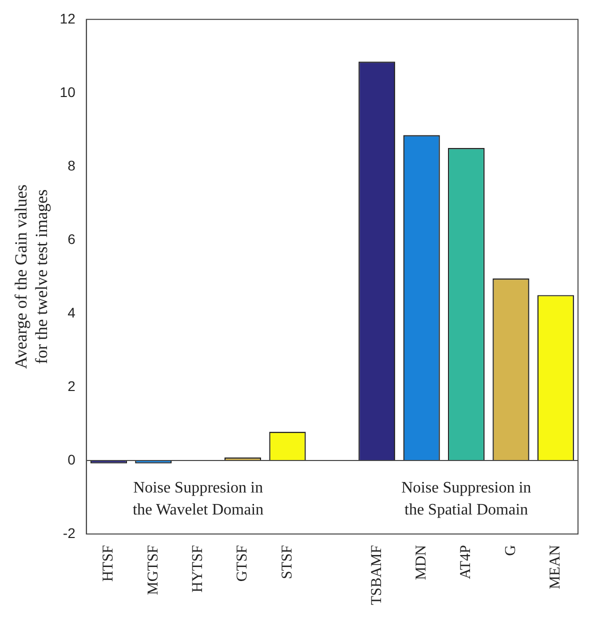 This screenshot has width=599, height=619. I want to click on y-tick-label: 10, so click(68, 92).